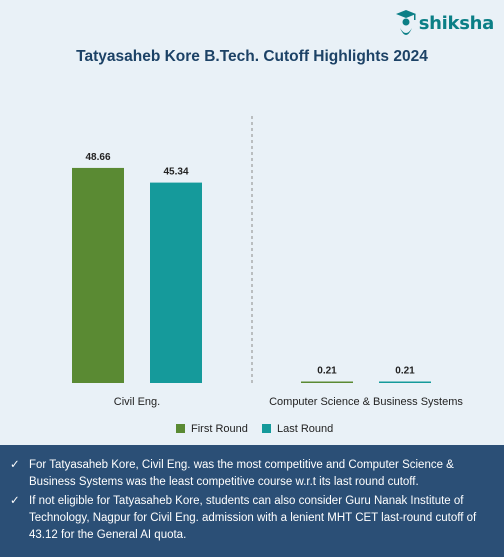  I want to click on brand-name: shiksha, so click(456, 23).